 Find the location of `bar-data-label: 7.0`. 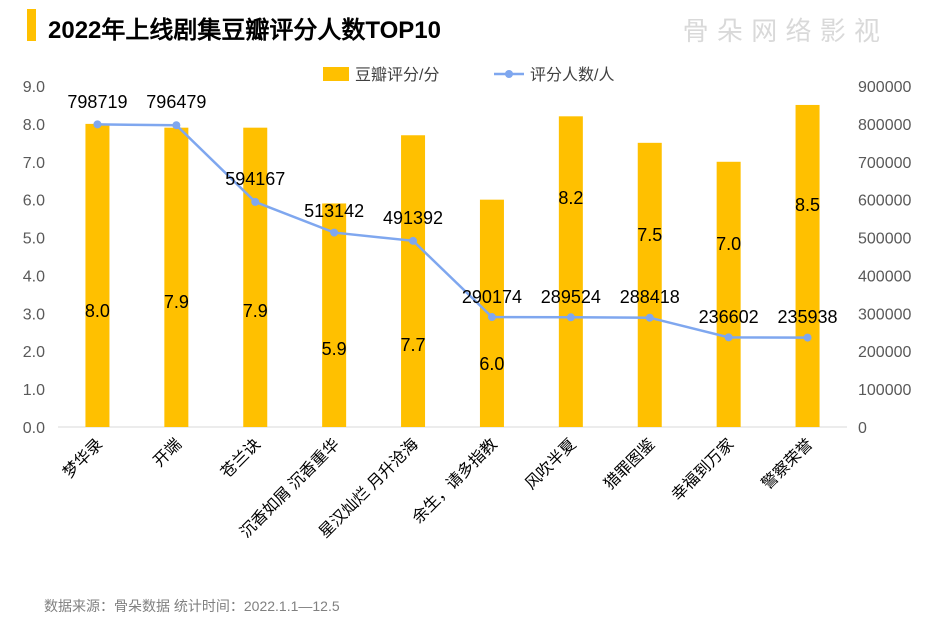

bar-data-label: 7.0 is located at coordinates (728, 244).